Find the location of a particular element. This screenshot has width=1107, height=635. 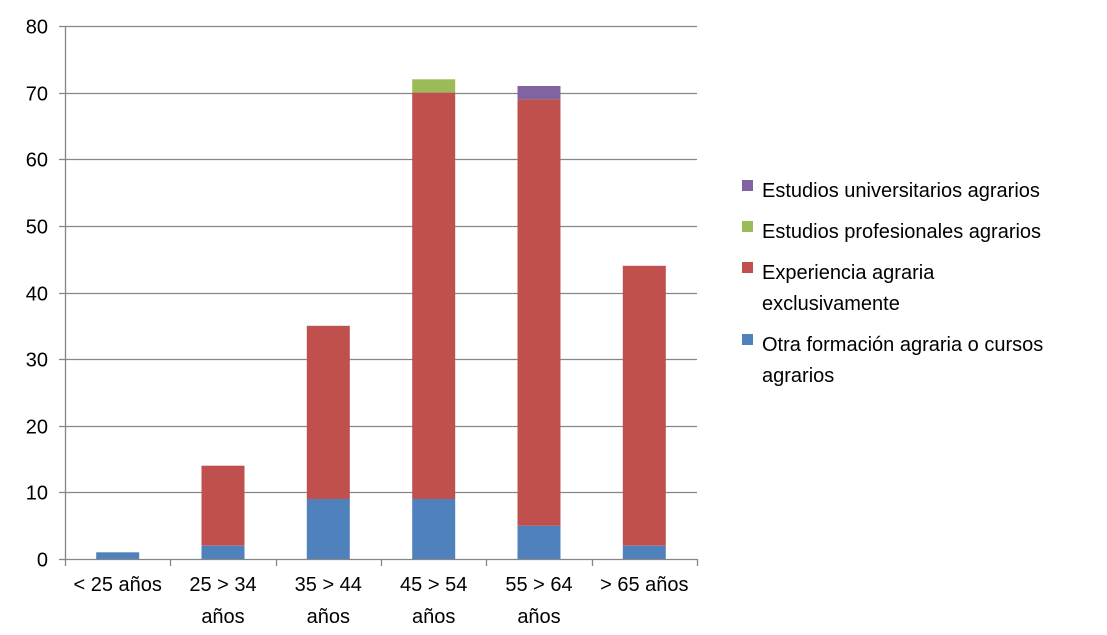

x-tick-label: 35 > 44 is located at coordinates (328, 585).